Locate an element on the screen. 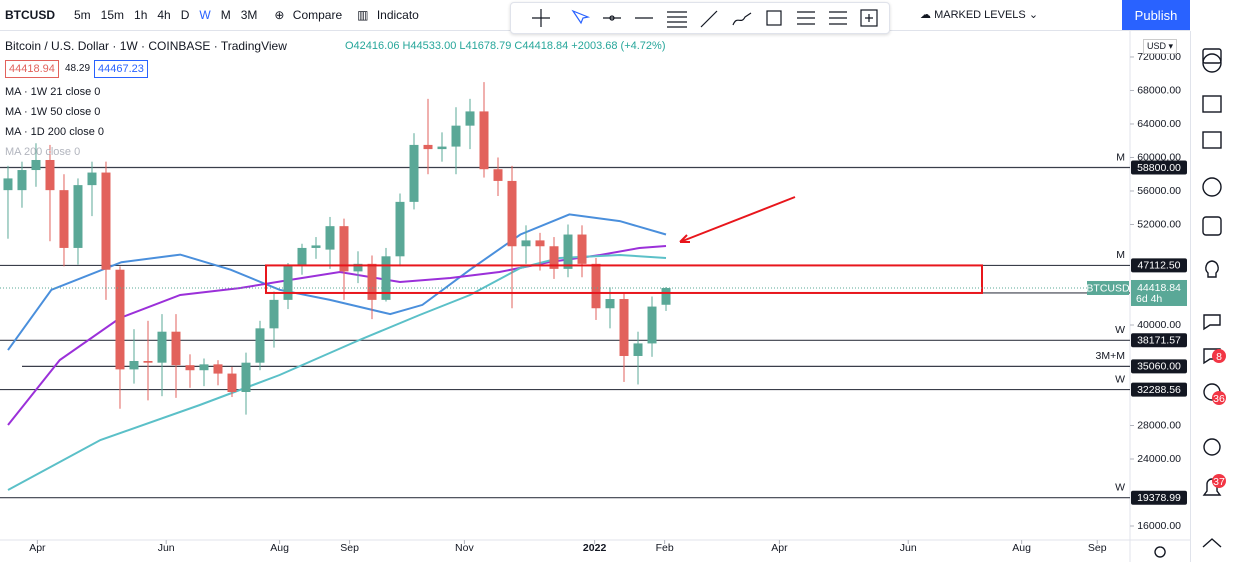 The height and width of the screenshot is (562, 1234). ma-legend: MA · 1W 50 close 0 is located at coordinates (53, 112).